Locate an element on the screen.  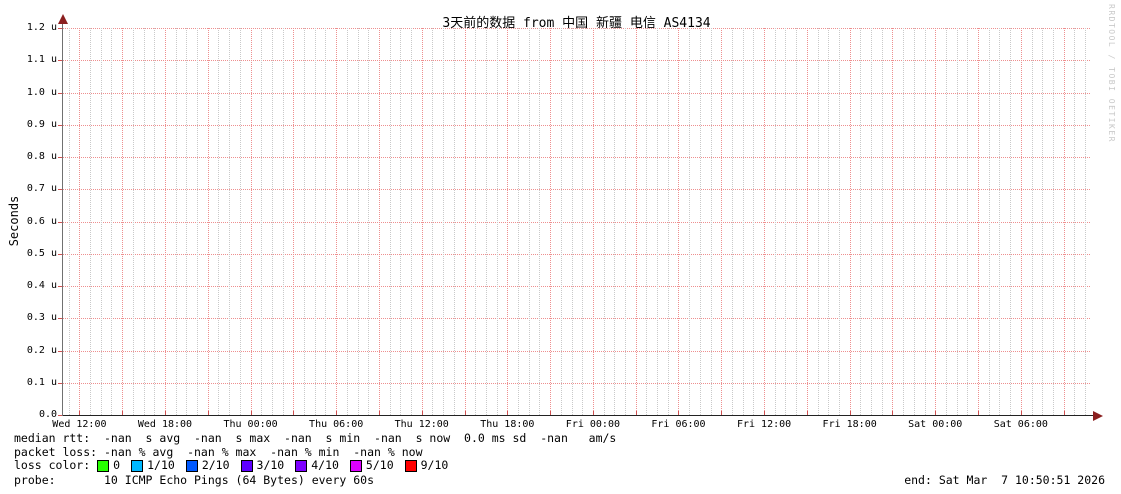
loss-legend-label: 2/10 is located at coordinates (215, 465).